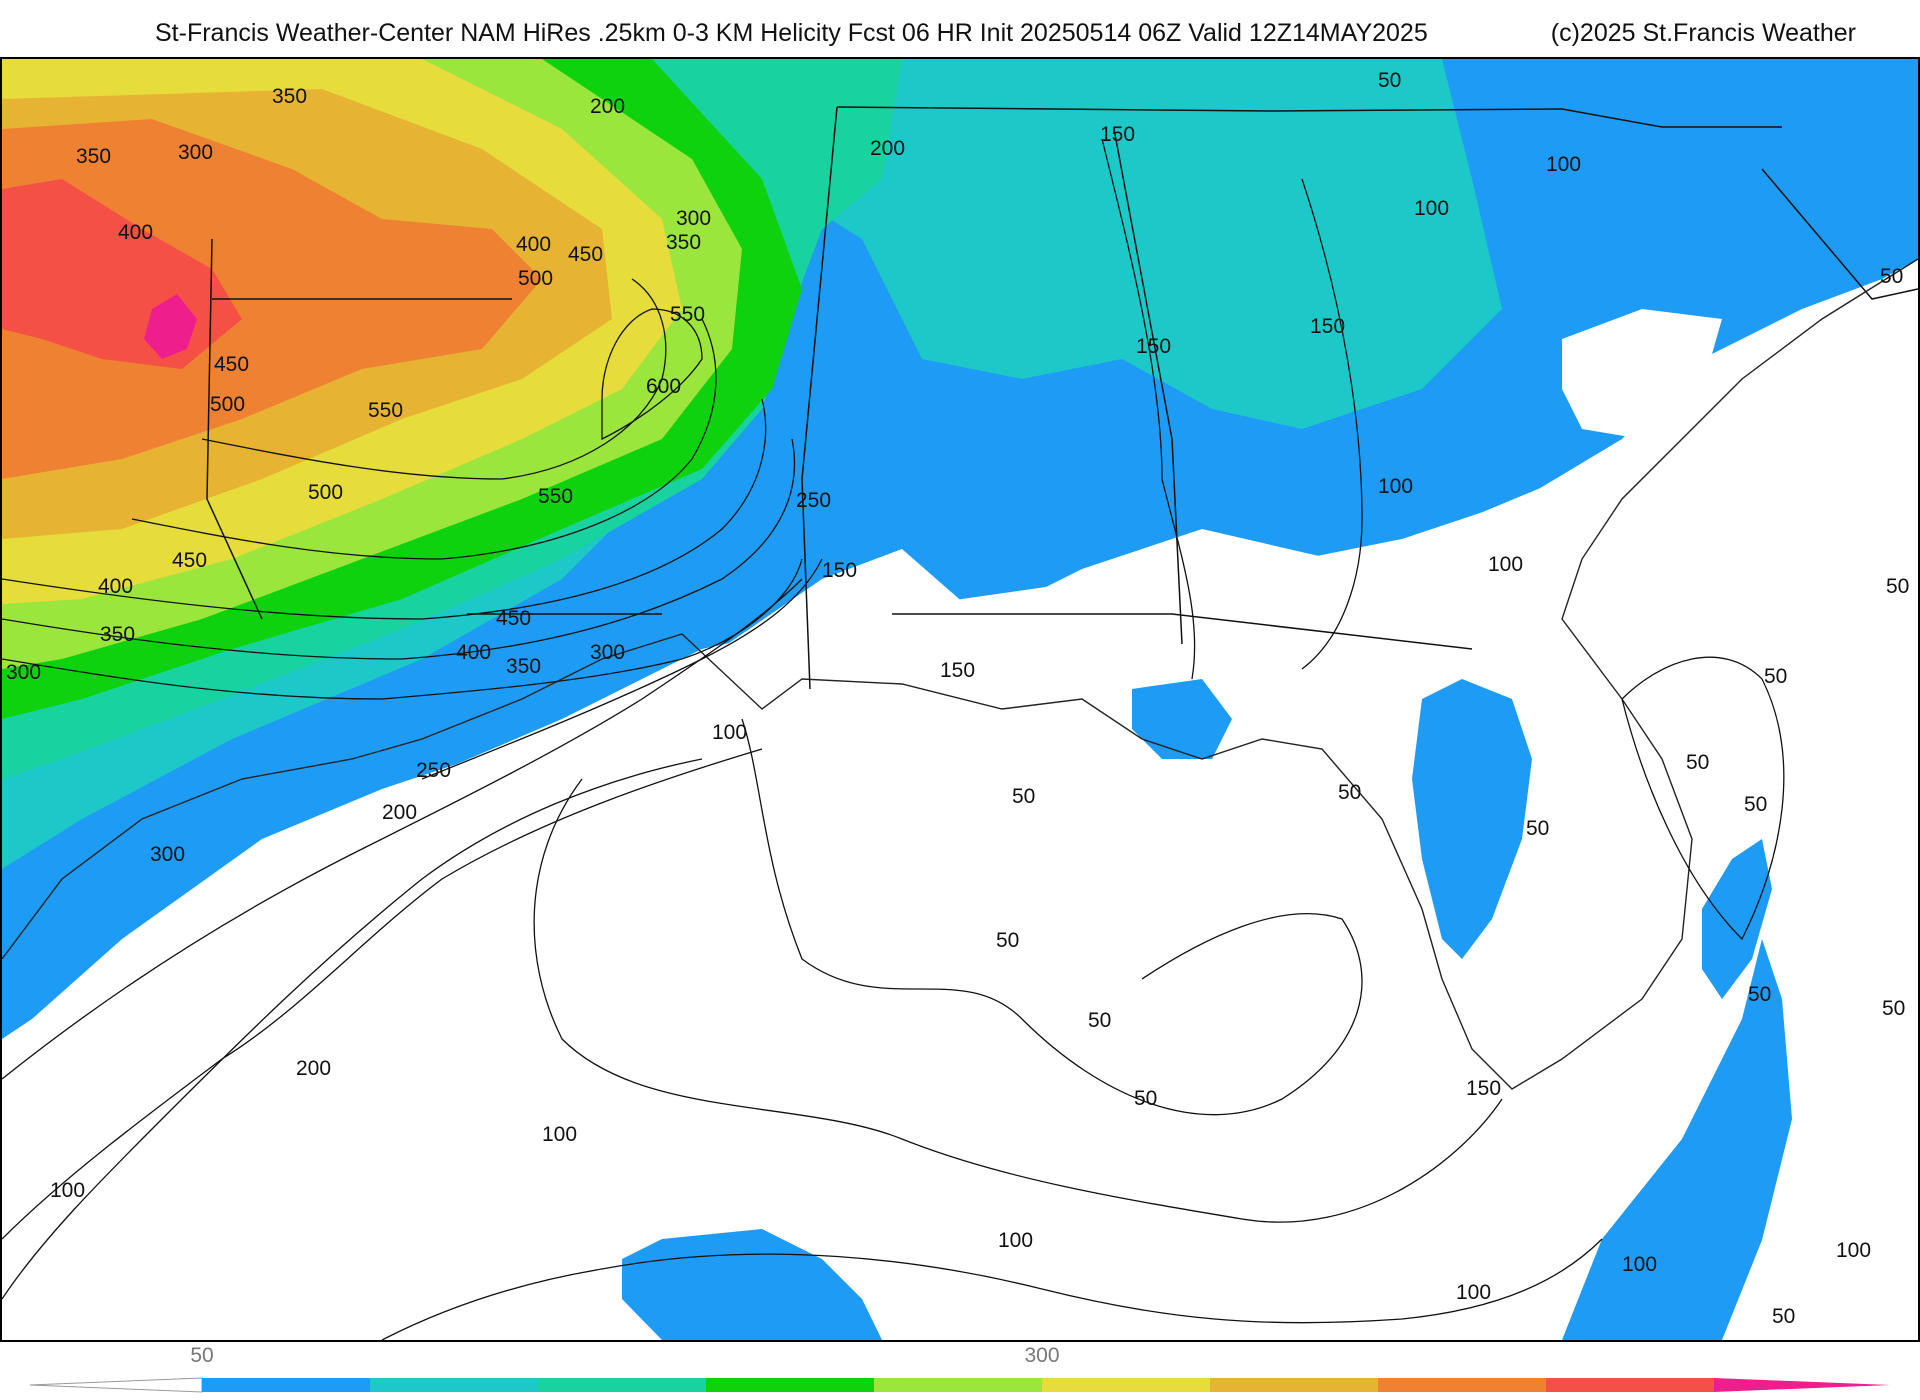  What do you see at coordinates (170, 326) in the screenshot?
I see `helicity-band-magenta` at bounding box center [170, 326].